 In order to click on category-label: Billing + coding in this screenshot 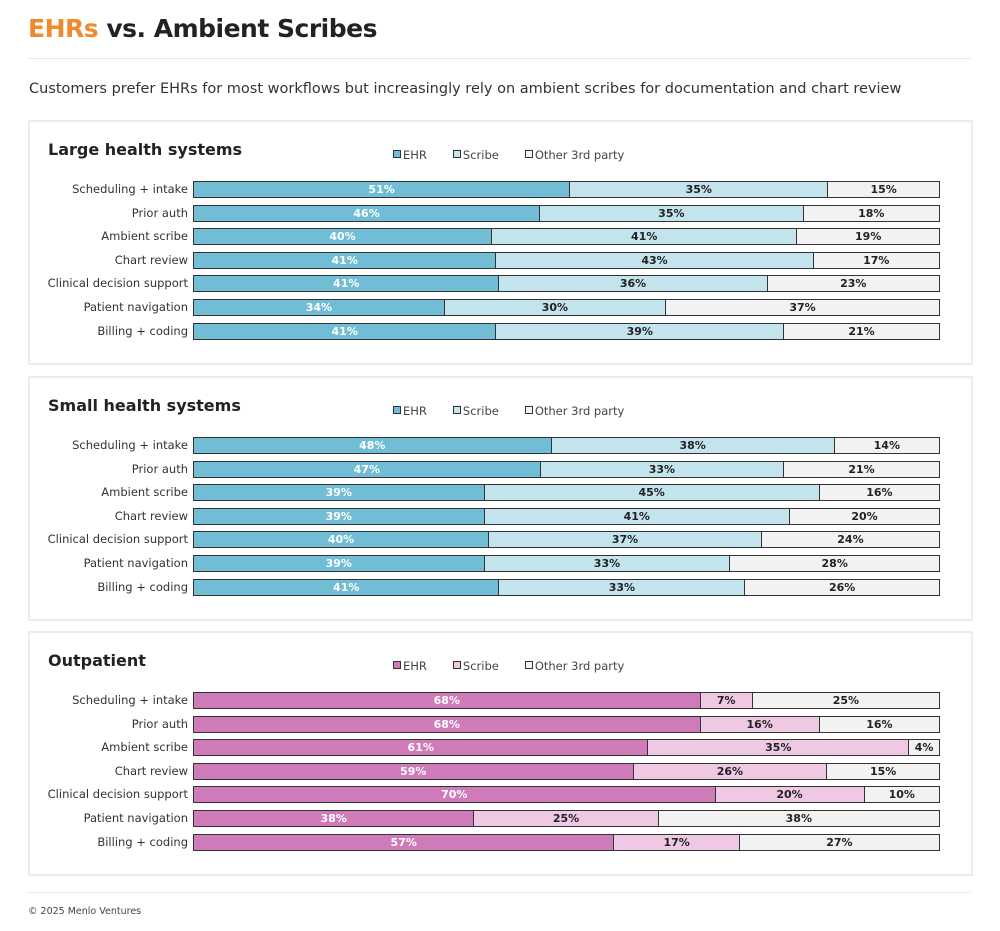, I will do `click(142, 330)`.